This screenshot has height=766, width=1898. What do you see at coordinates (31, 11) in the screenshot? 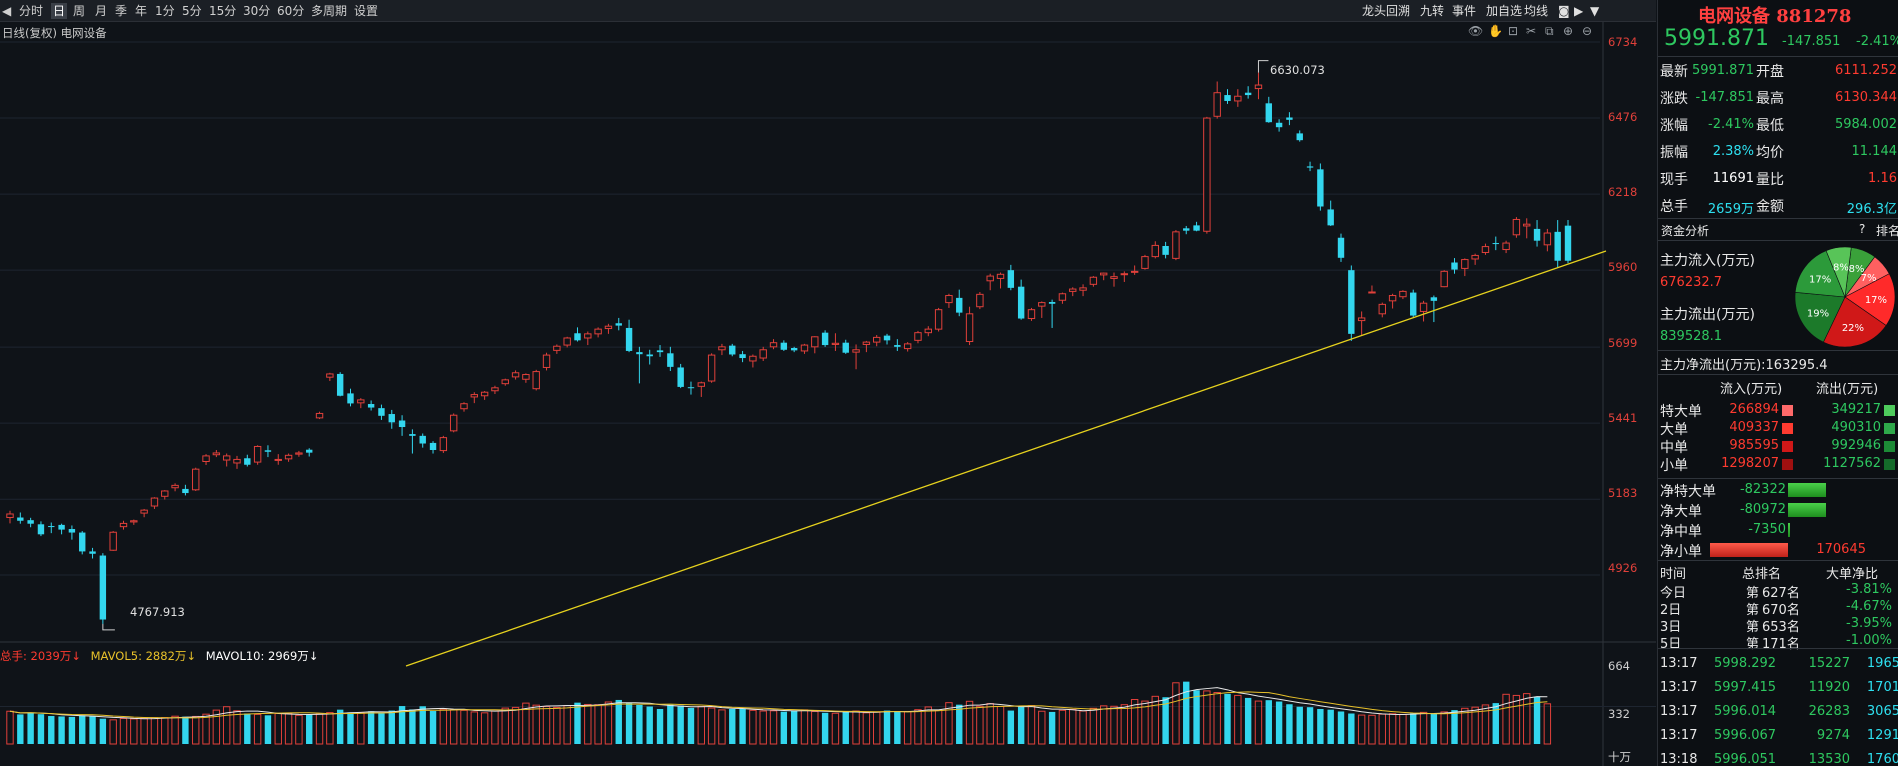
I see `period-tab-timeshare: 分时` at bounding box center [31, 11].